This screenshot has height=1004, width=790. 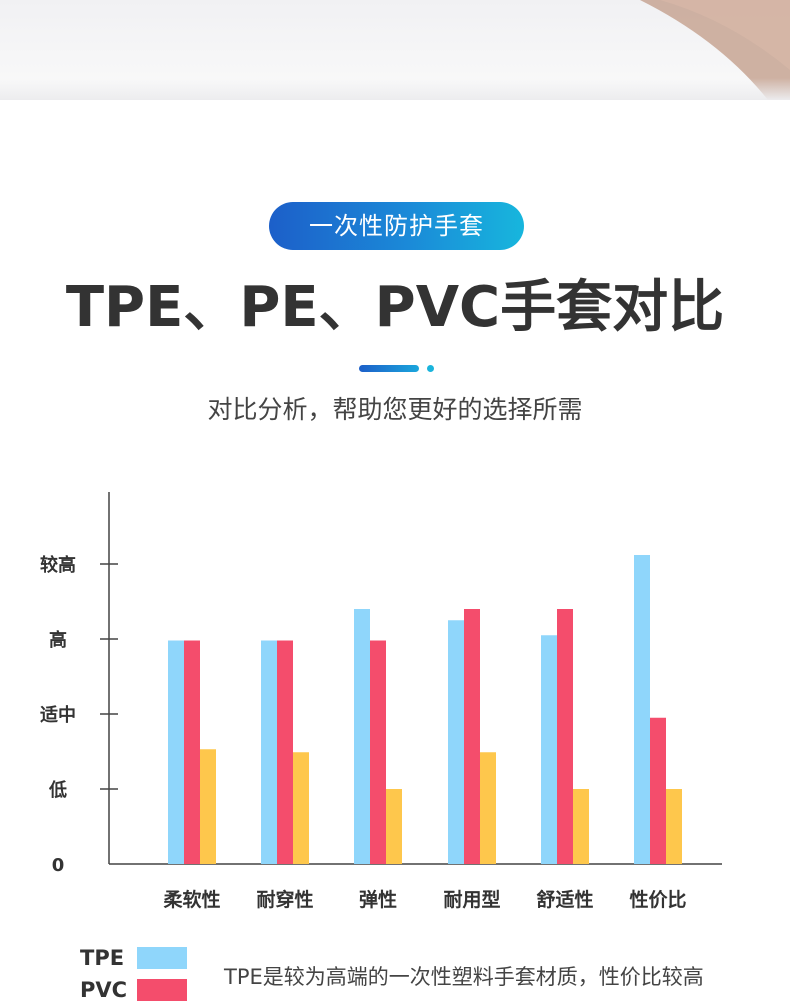 What do you see at coordinates (58, 565) in the screenshot?
I see `y-tick-label: 较高` at bounding box center [58, 565].